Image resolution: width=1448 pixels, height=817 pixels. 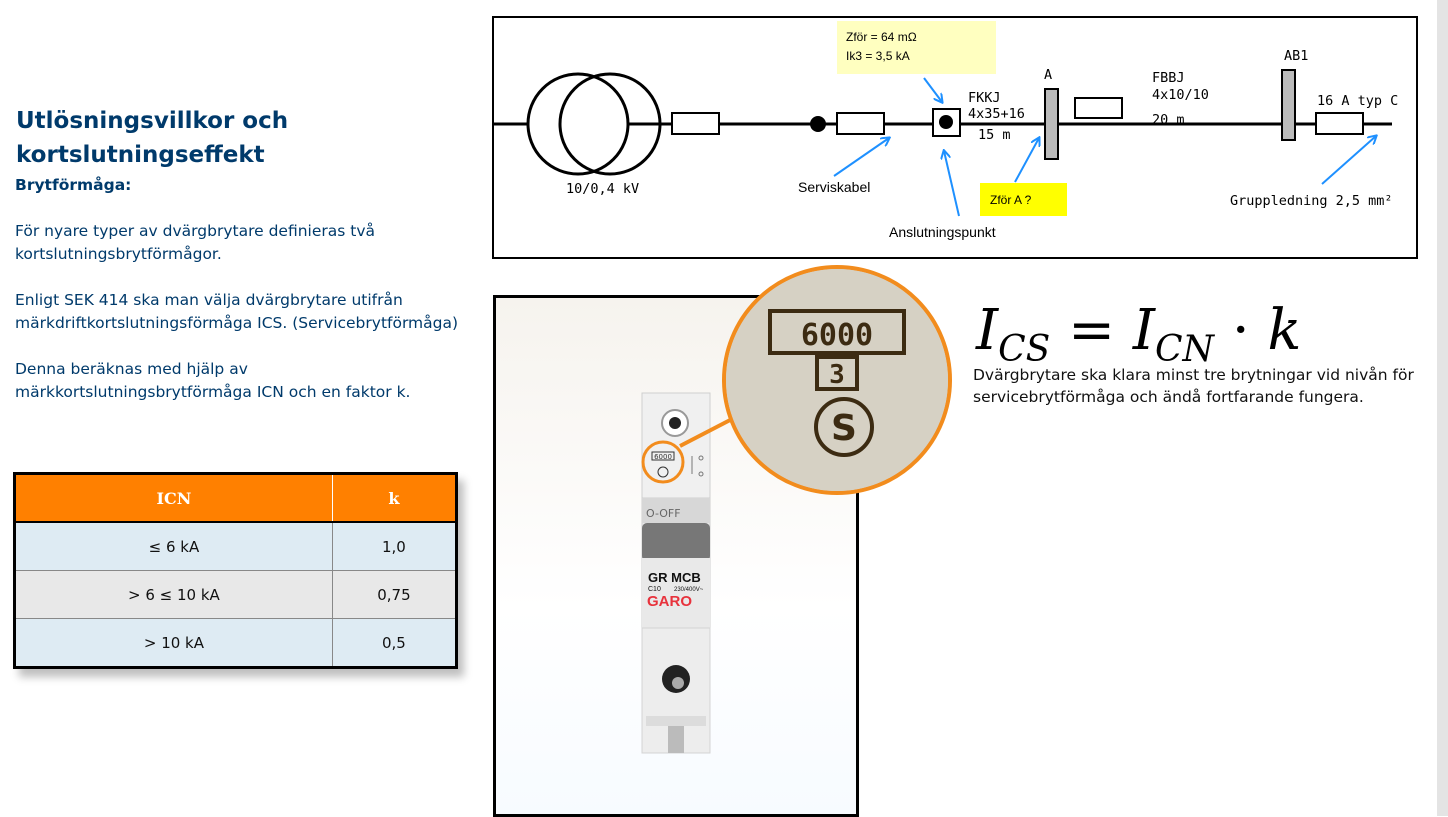 I want to click on gruppledning-label: Gruppledning 2,5 mm², so click(x=1311, y=201).